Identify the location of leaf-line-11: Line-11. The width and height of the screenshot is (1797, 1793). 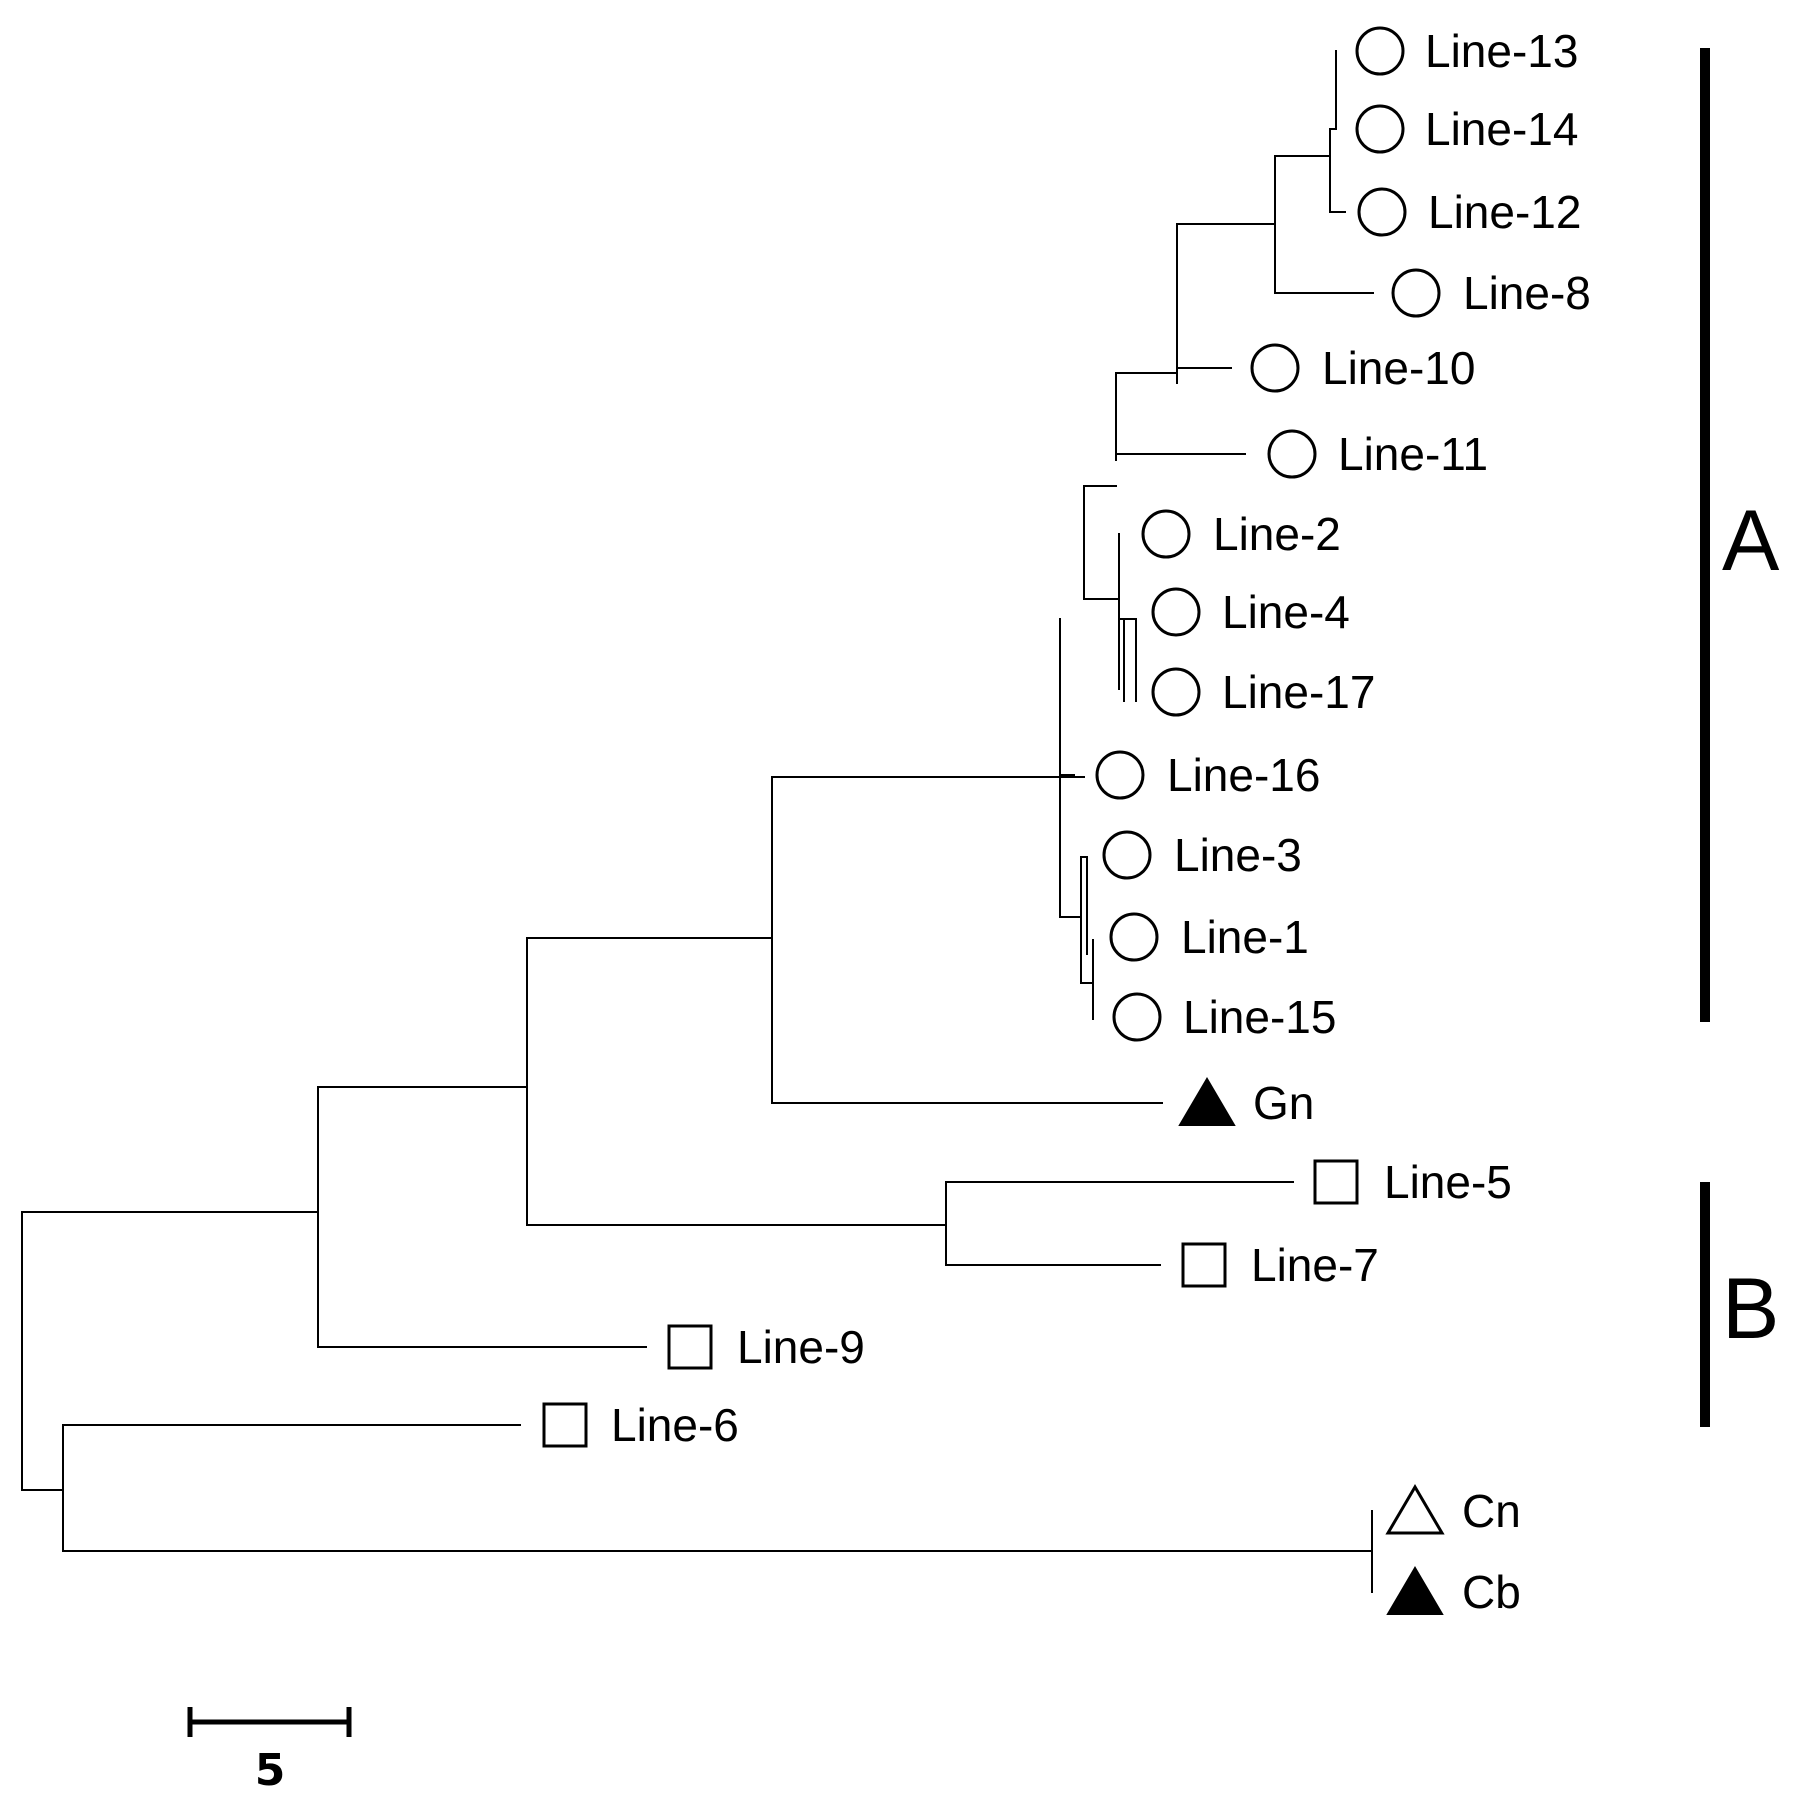
(1377, 454).